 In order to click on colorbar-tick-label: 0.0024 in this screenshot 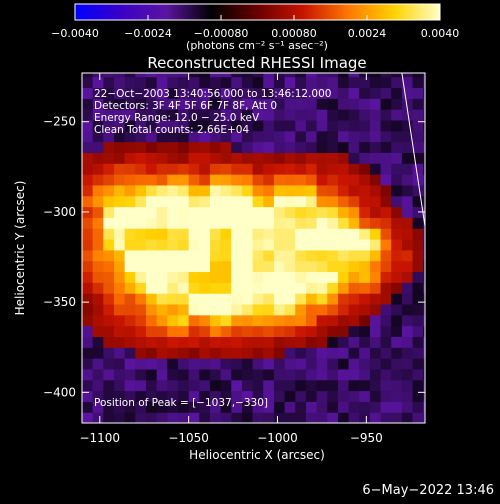, I will do `click(367, 33)`.